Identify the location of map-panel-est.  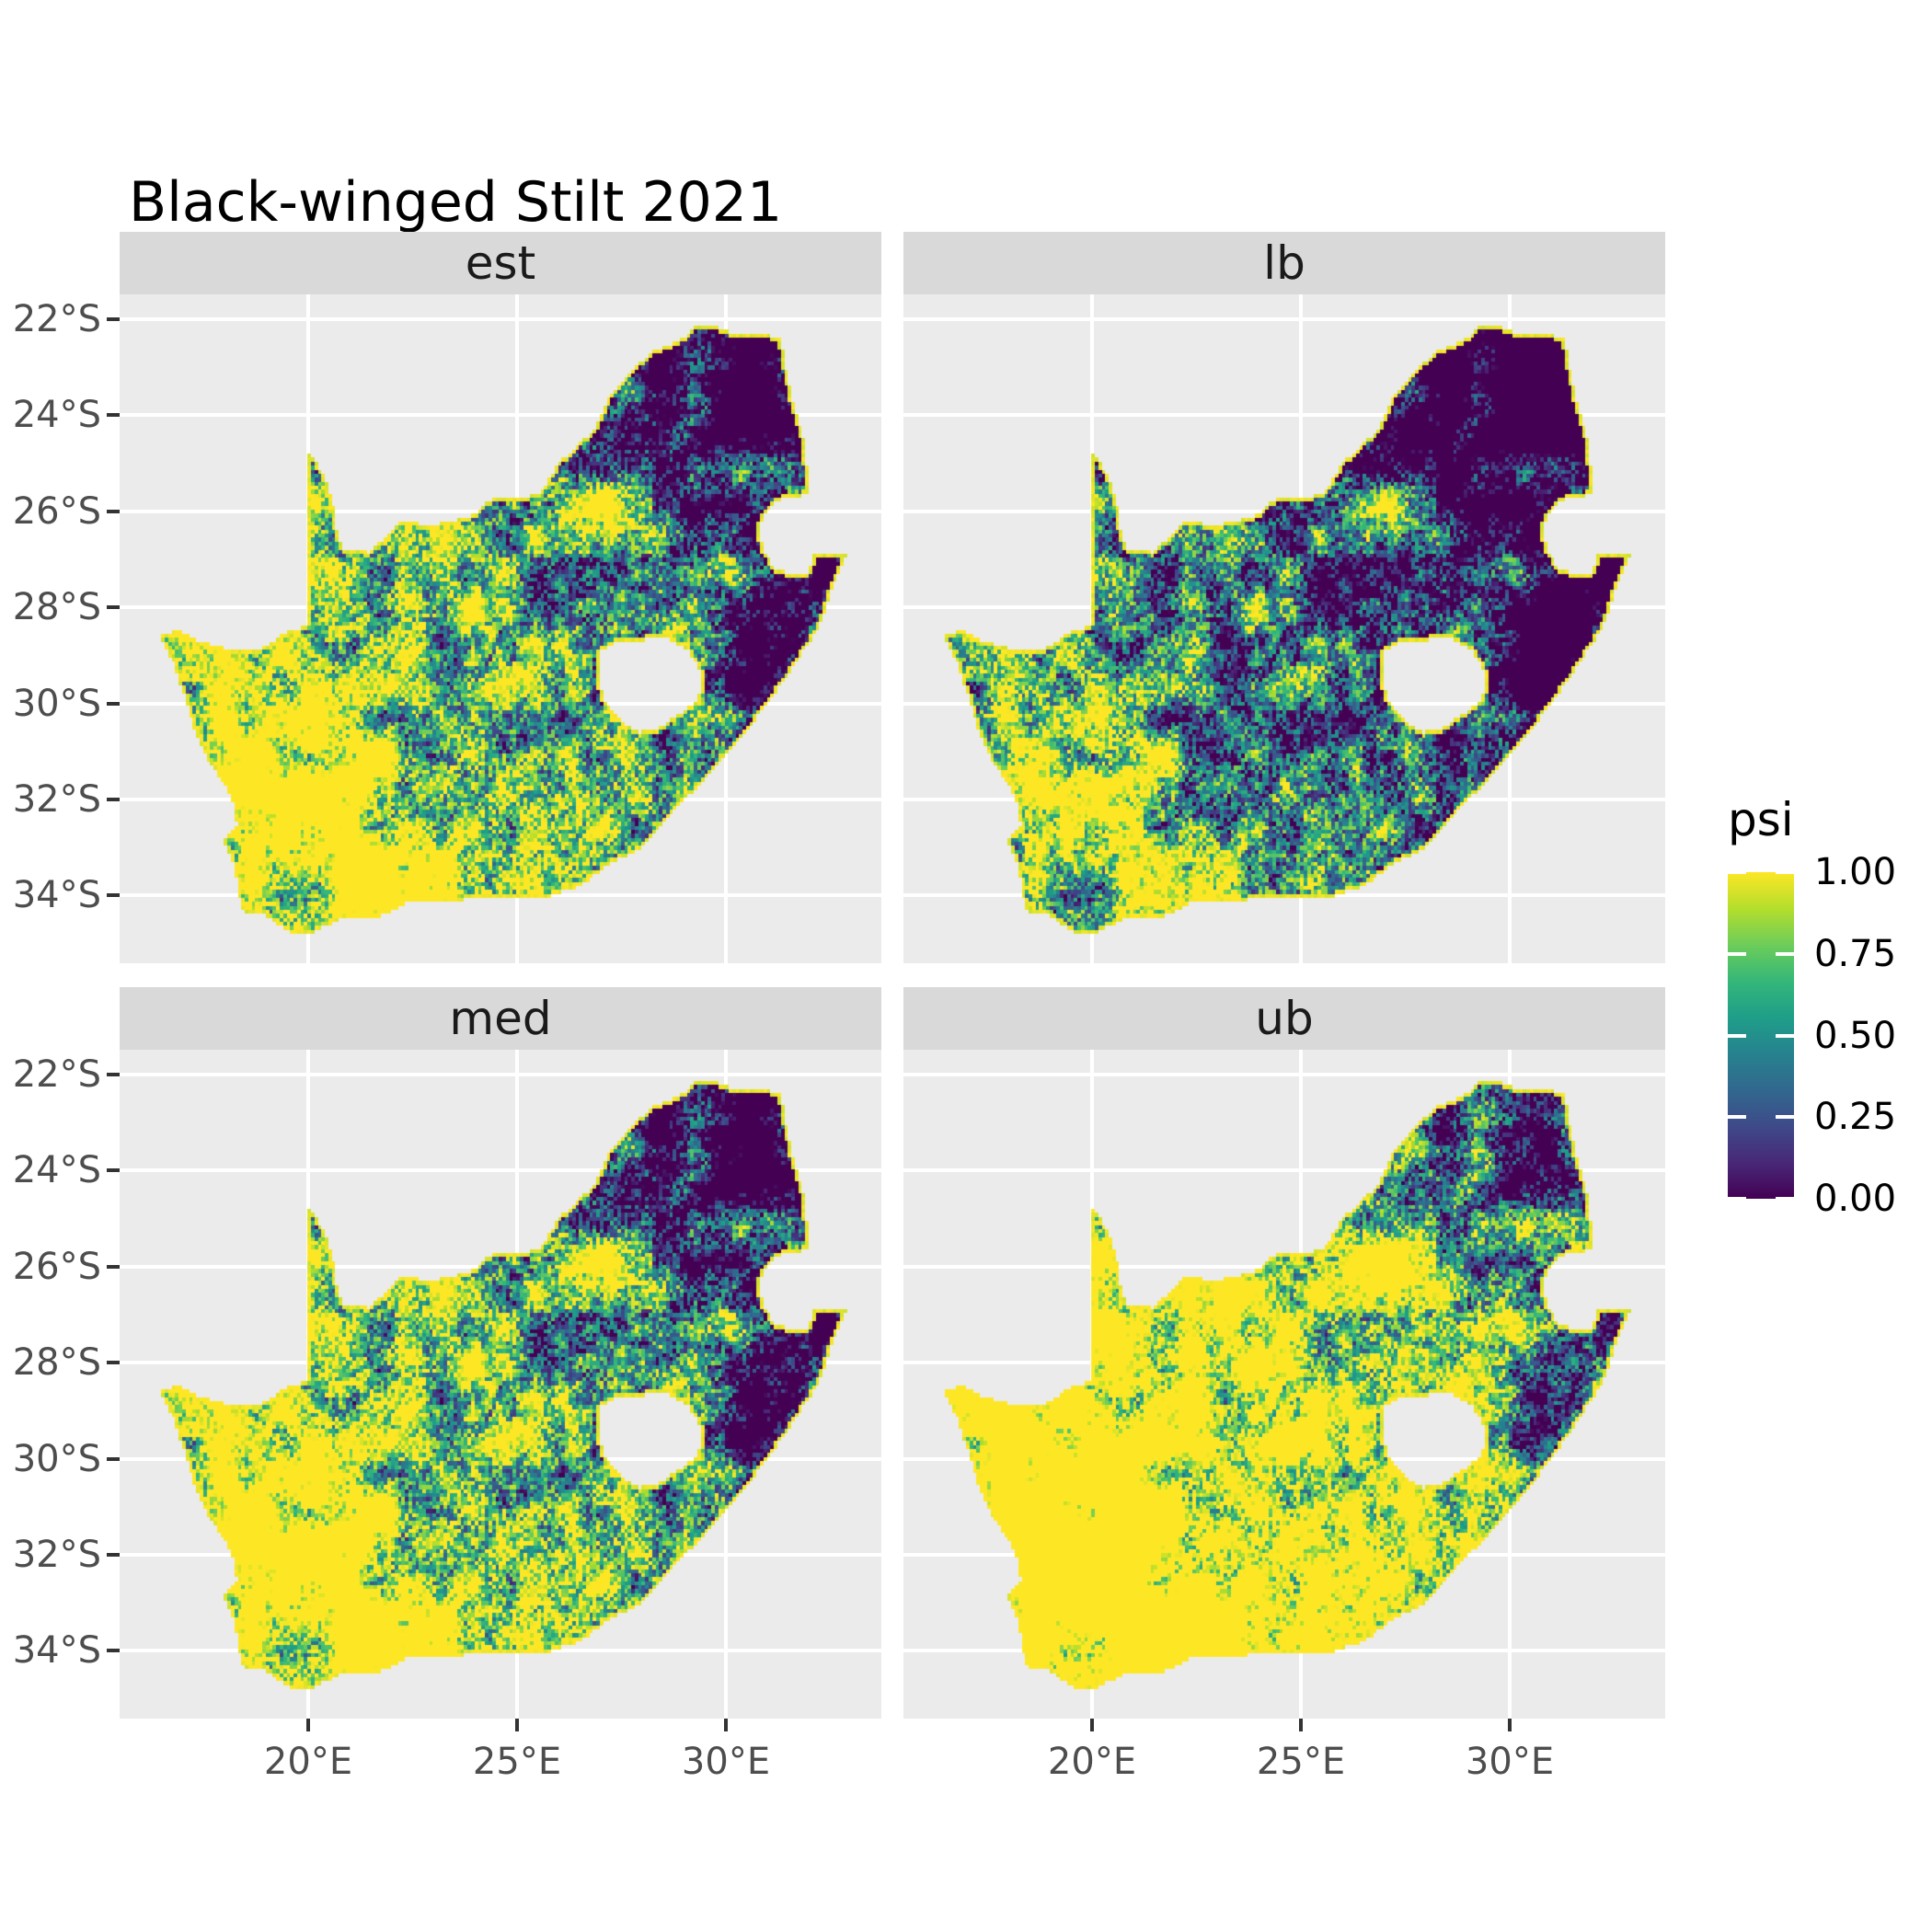
(500, 628).